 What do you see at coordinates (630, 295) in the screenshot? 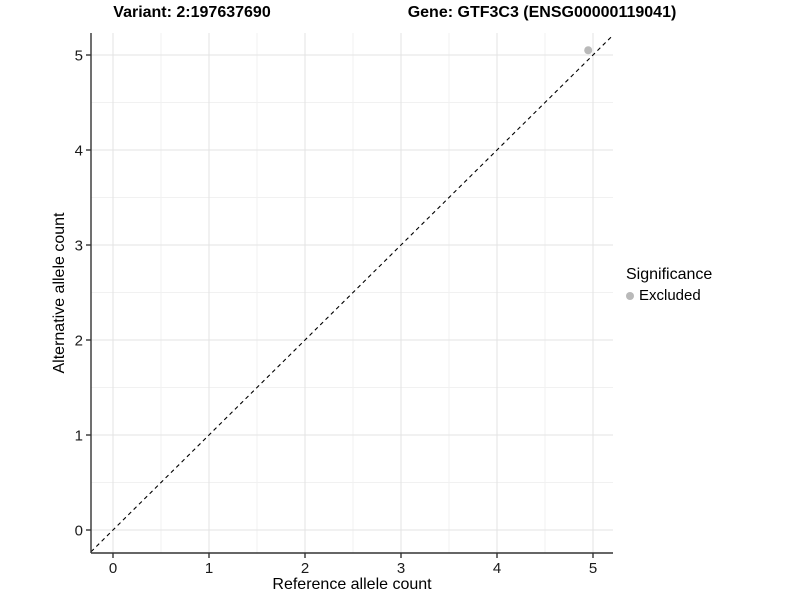
I see `excluded-point-icon` at bounding box center [630, 295].